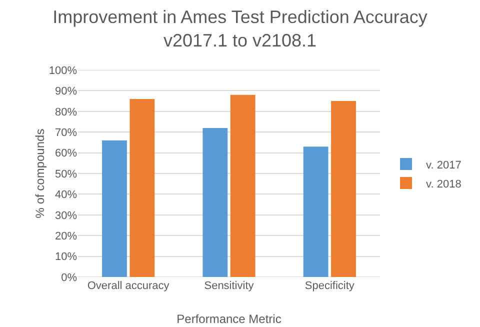 This screenshot has height=327, width=480. What do you see at coordinates (444, 165) in the screenshot?
I see `legend-label: v. 2017` at bounding box center [444, 165].